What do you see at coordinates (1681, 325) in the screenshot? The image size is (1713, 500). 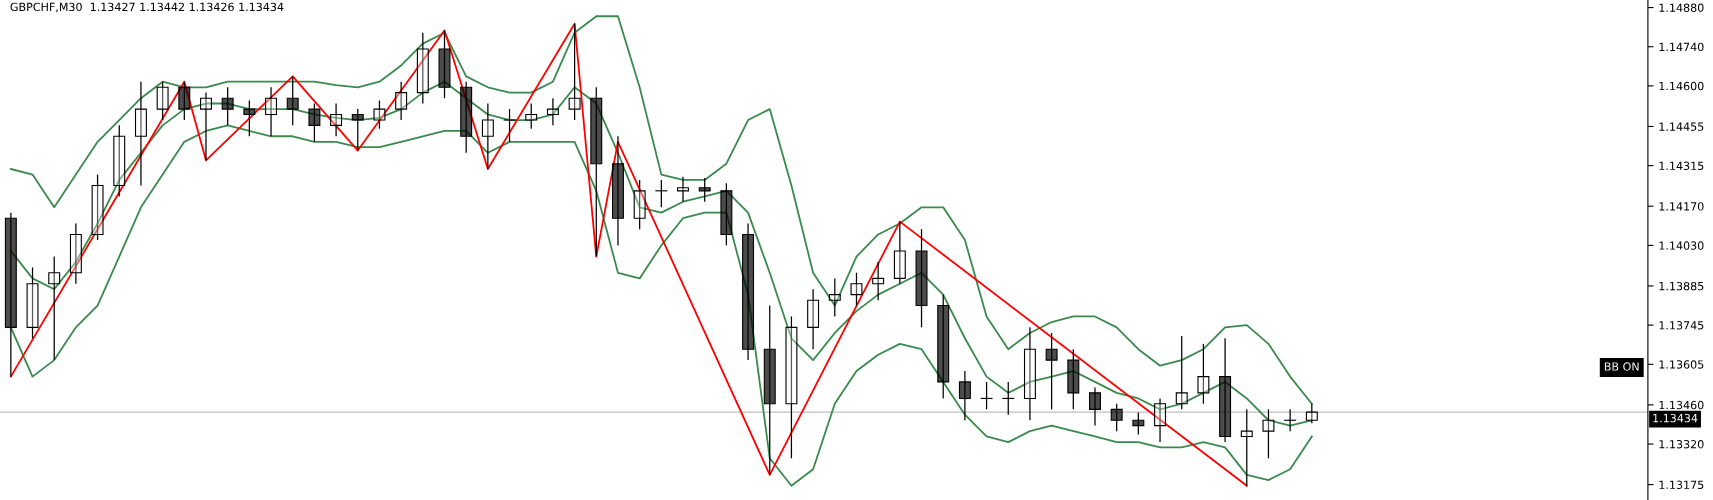 I see `y-tick-label: 1.13745` at bounding box center [1681, 325].